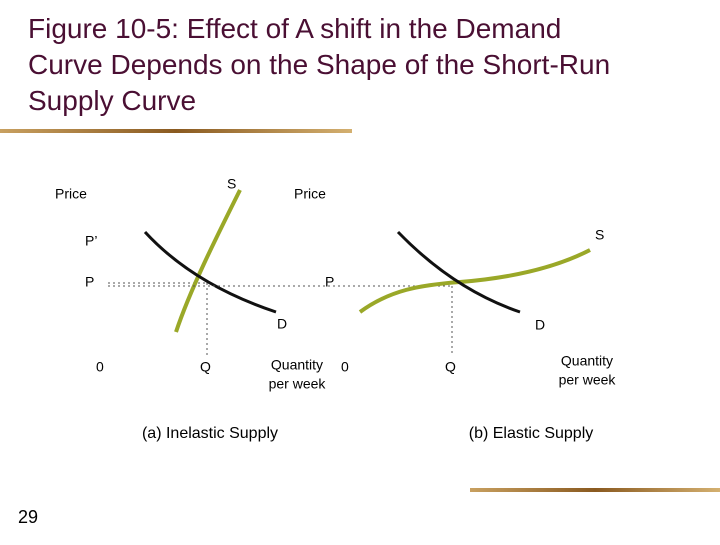  What do you see at coordinates (91, 241) in the screenshot?
I see `price-label: P’` at bounding box center [91, 241].